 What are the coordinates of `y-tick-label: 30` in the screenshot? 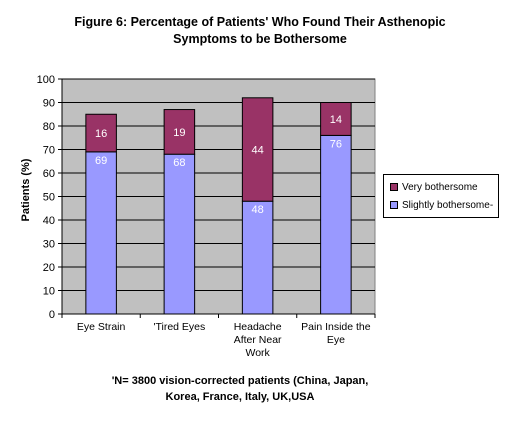 It's located at (49, 245).